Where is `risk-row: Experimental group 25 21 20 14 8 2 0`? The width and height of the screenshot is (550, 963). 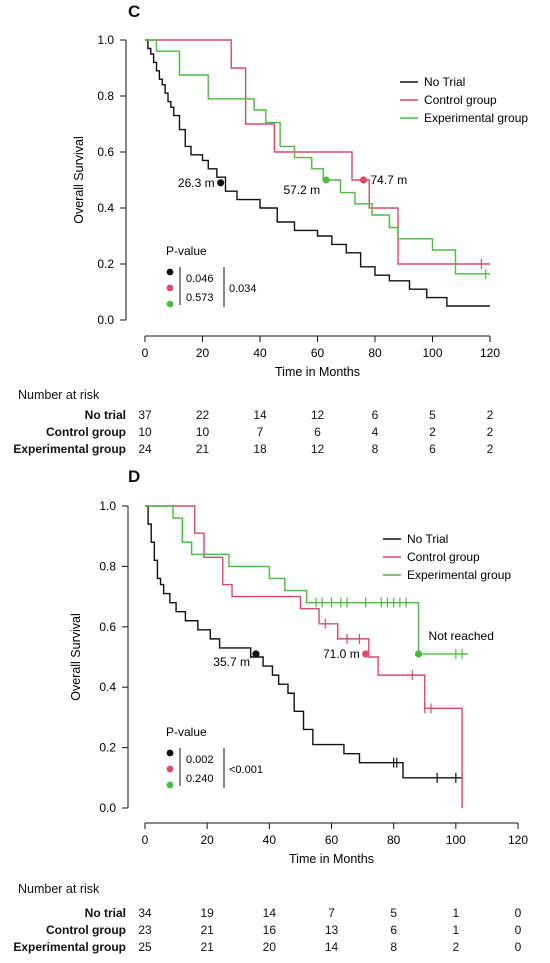 risk-row: Experimental group 25 21 20 14 8 2 0 is located at coordinates (275, 948).